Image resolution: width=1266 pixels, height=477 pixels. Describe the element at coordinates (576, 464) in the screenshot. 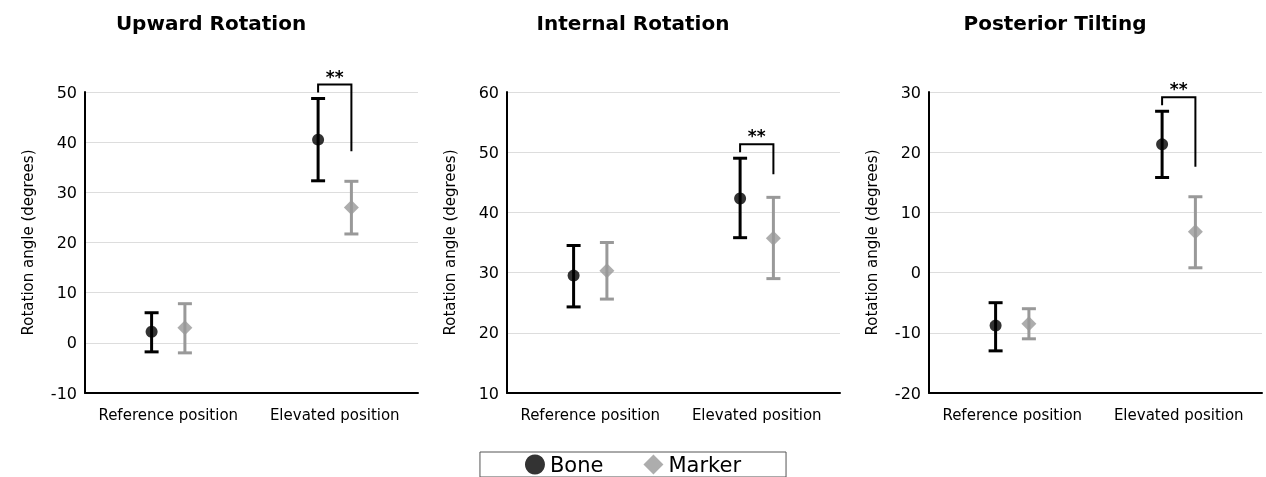

I see `legend-label: Bone` at that location.